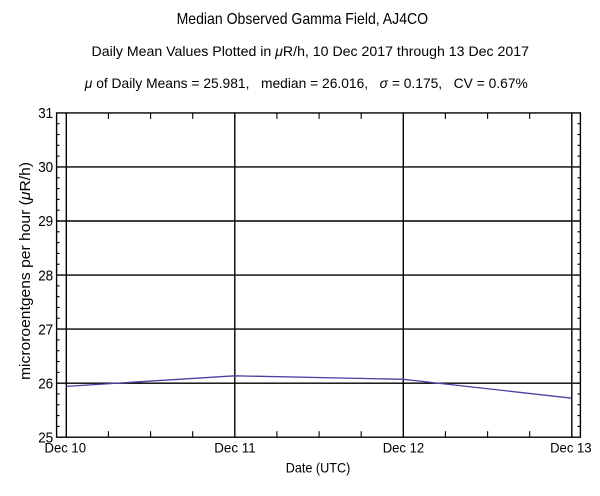 The height and width of the screenshot is (496, 600). What do you see at coordinates (235, 448) in the screenshot?
I see `svg-text: Dec 11` at bounding box center [235, 448].